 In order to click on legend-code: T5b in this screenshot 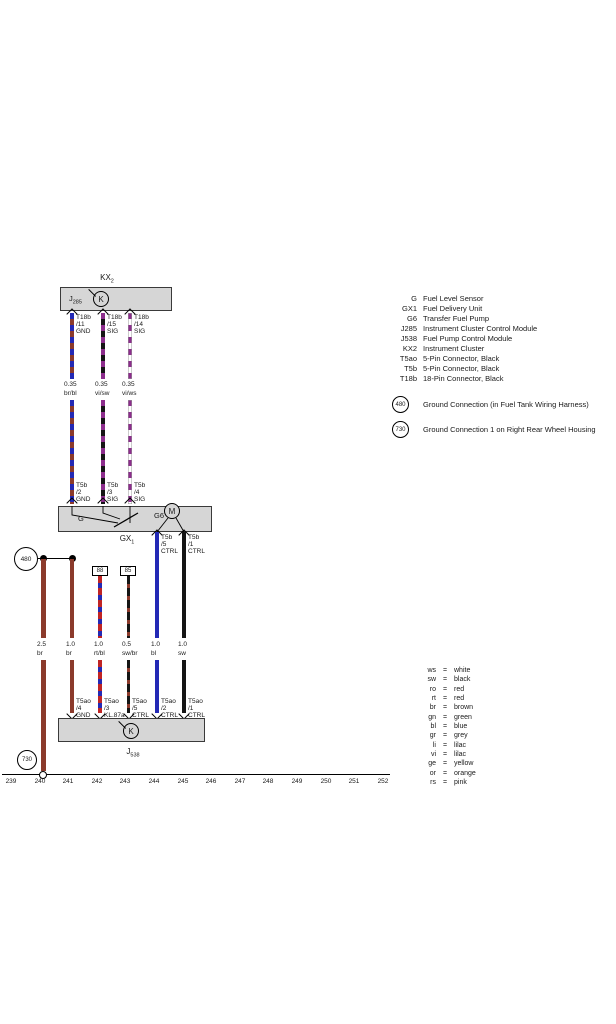, I will do `click(410, 368)`.